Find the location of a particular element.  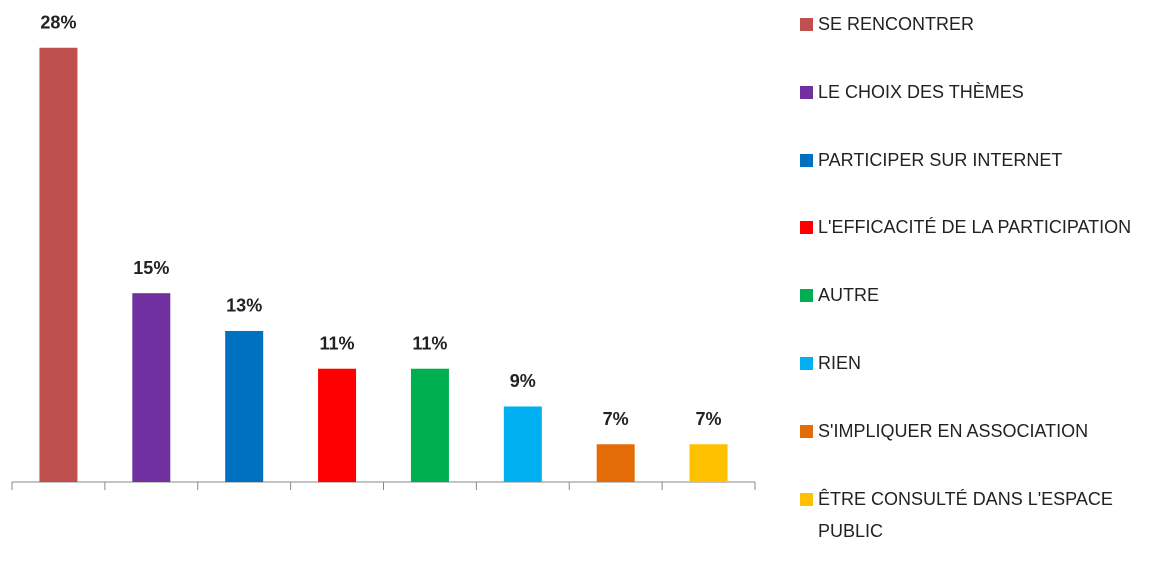

legend-label: LE CHOIX DES THÈMES is located at coordinates (921, 91).